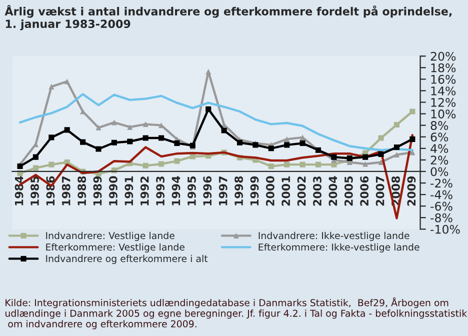  Describe the element at coordinates (334, 236) in the screenshot. I see `legend-label: Indvandrere: Ikke-vestlige lande` at that location.